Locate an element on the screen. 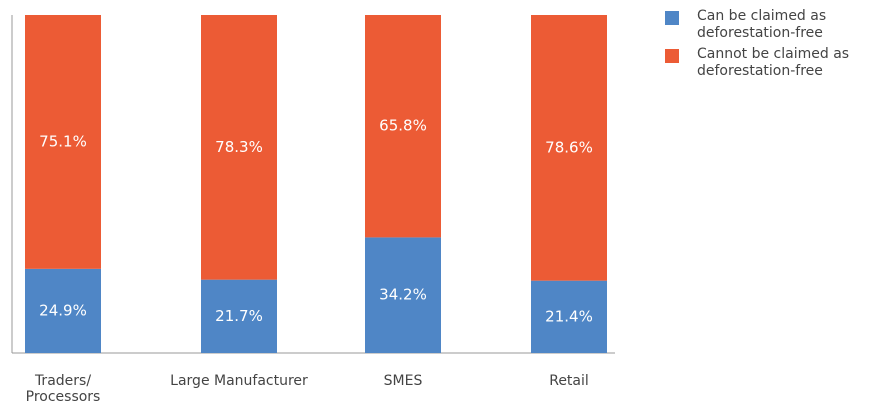 Image resolution: width=879 pixels, height=406 pixels. data-label: 65.8% is located at coordinates (403, 126).